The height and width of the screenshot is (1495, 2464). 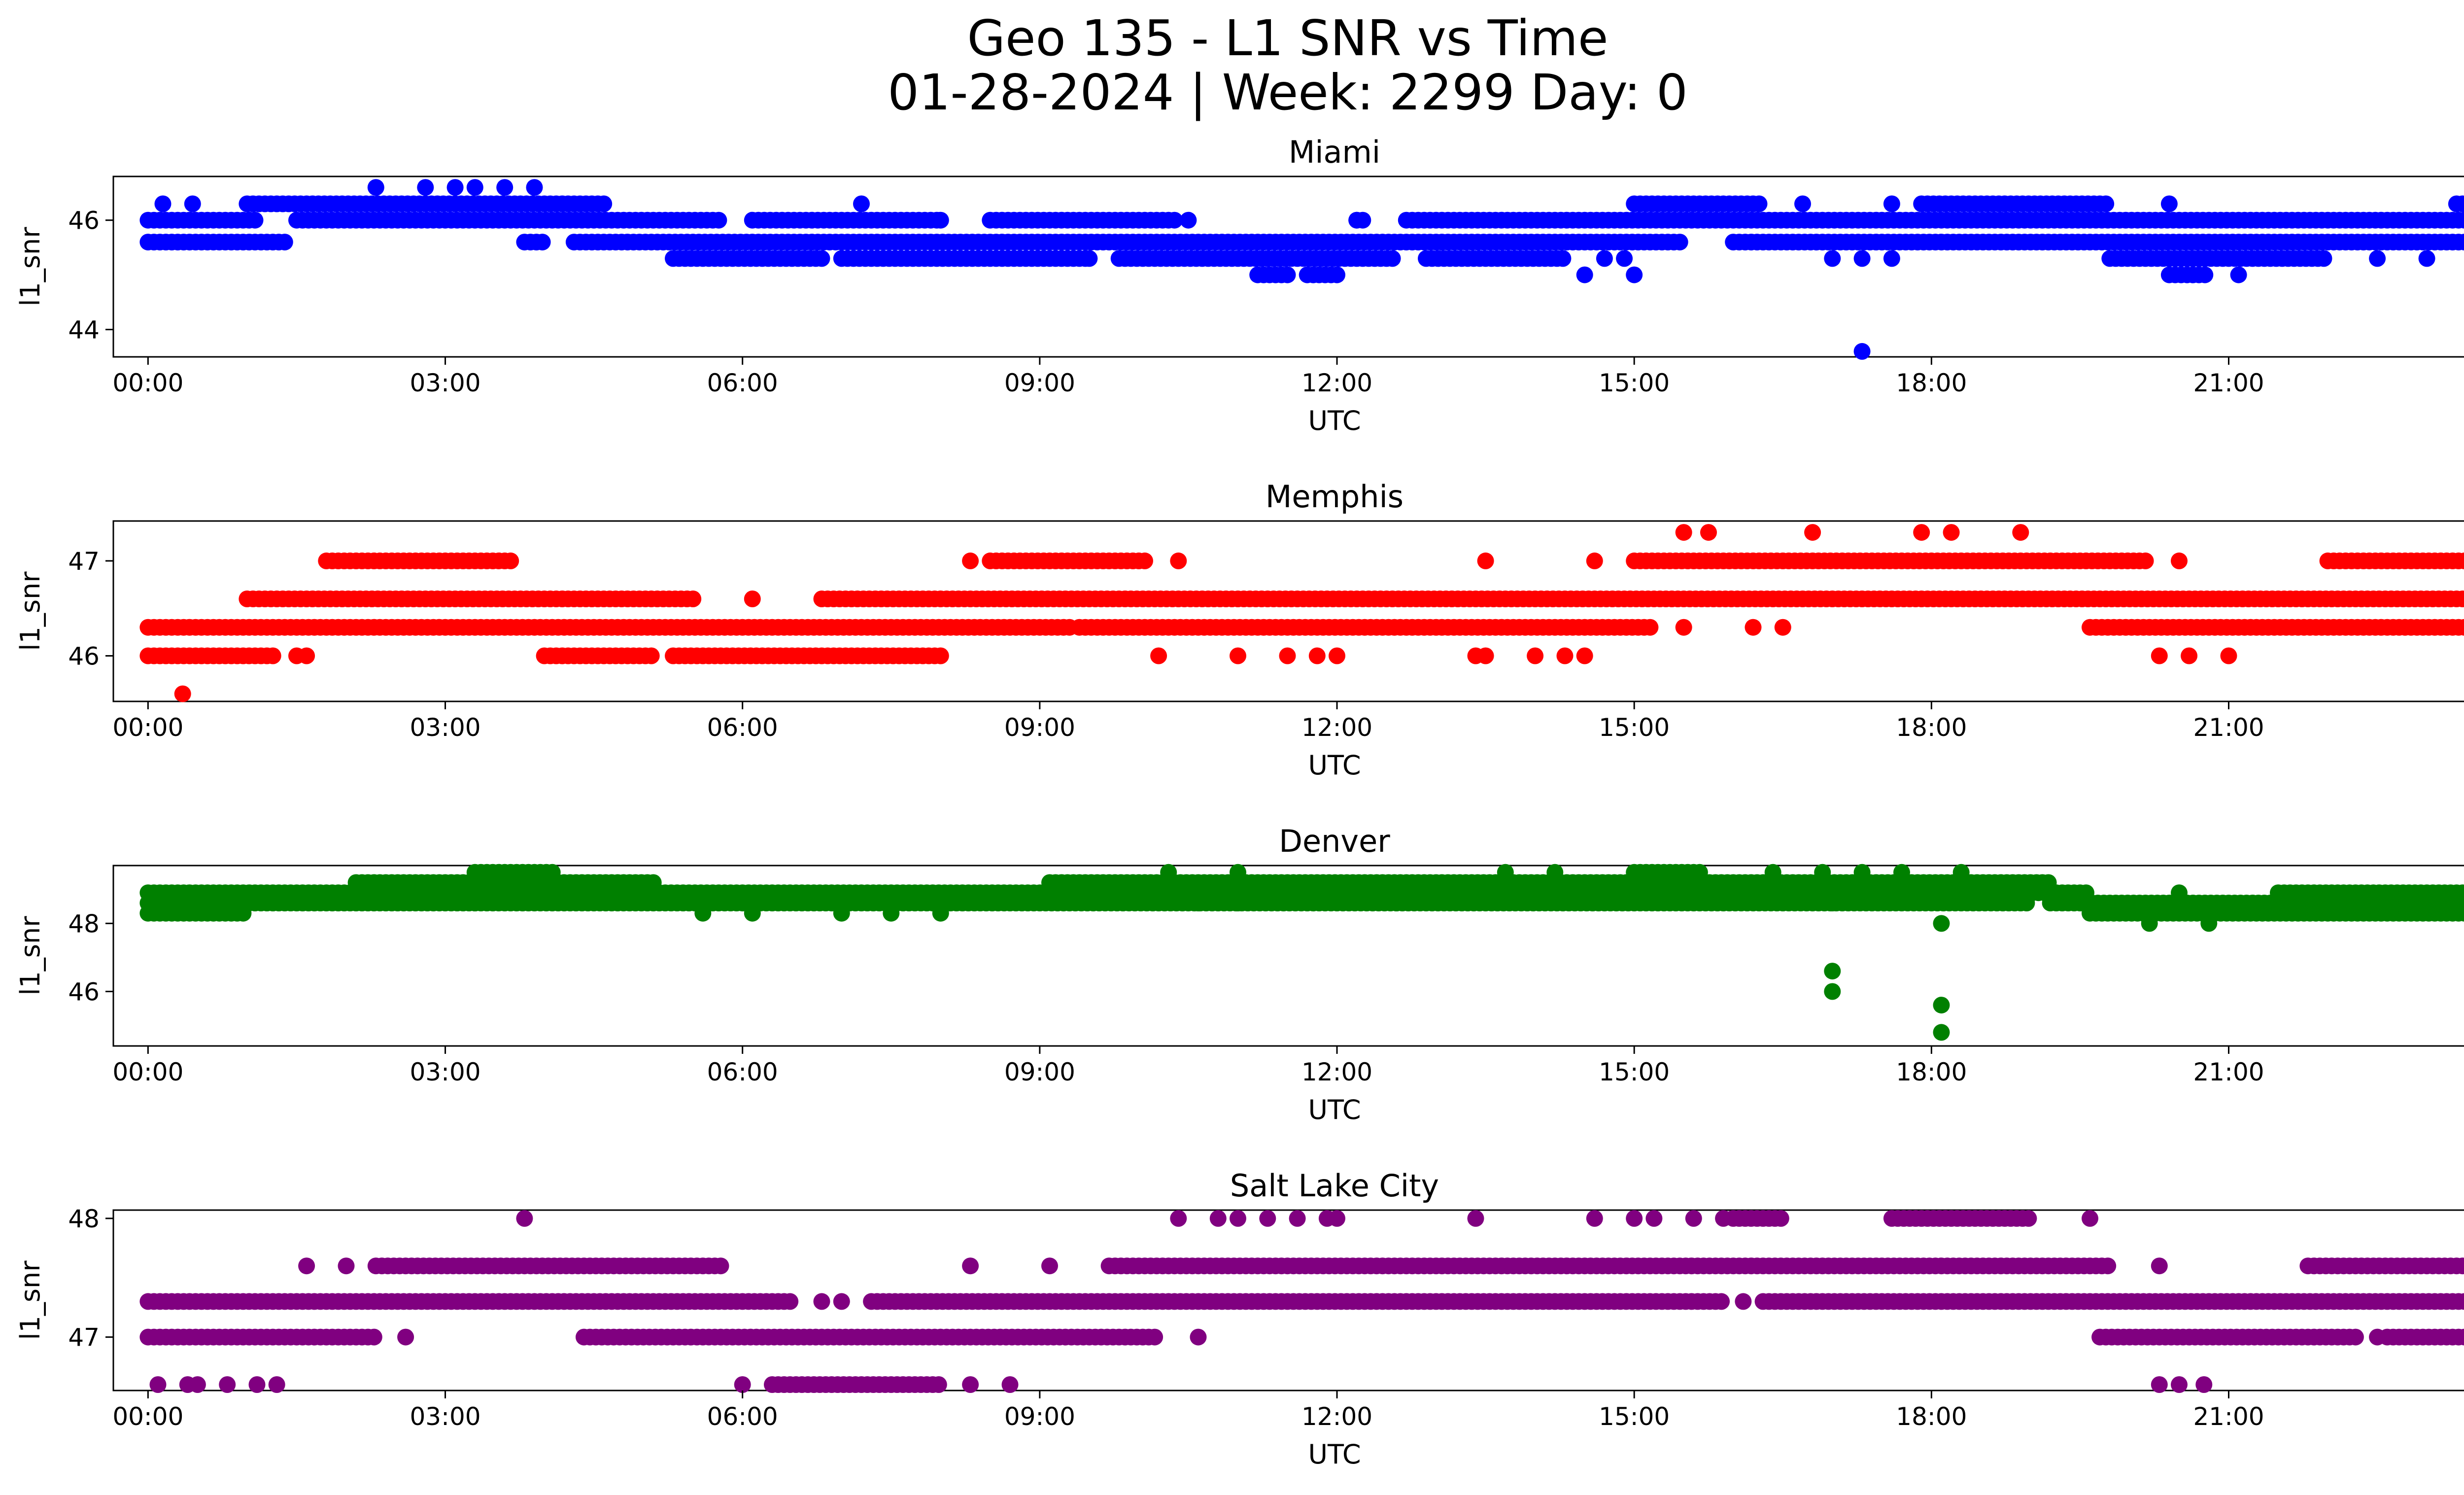 What do you see at coordinates (84, 221) in the screenshot?
I see `y-tick-label: 46` at bounding box center [84, 221].